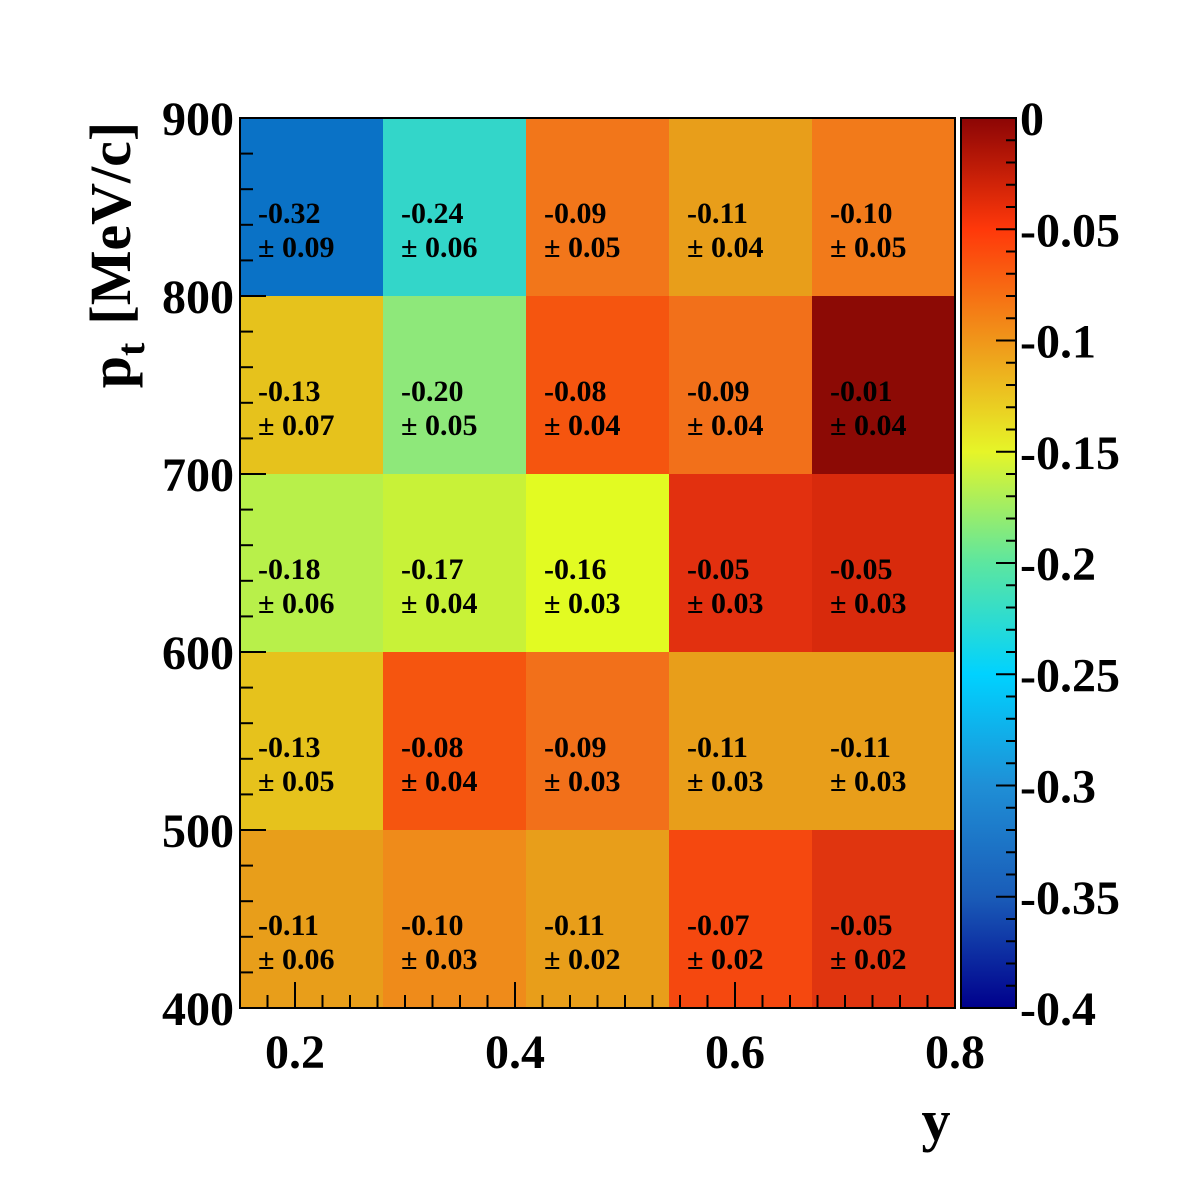 The width and height of the screenshot is (1196, 1188). What do you see at coordinates (432, 213) in the screenshot?
I see `cell-value-label: -0.24` at bounding box center [432, 213].